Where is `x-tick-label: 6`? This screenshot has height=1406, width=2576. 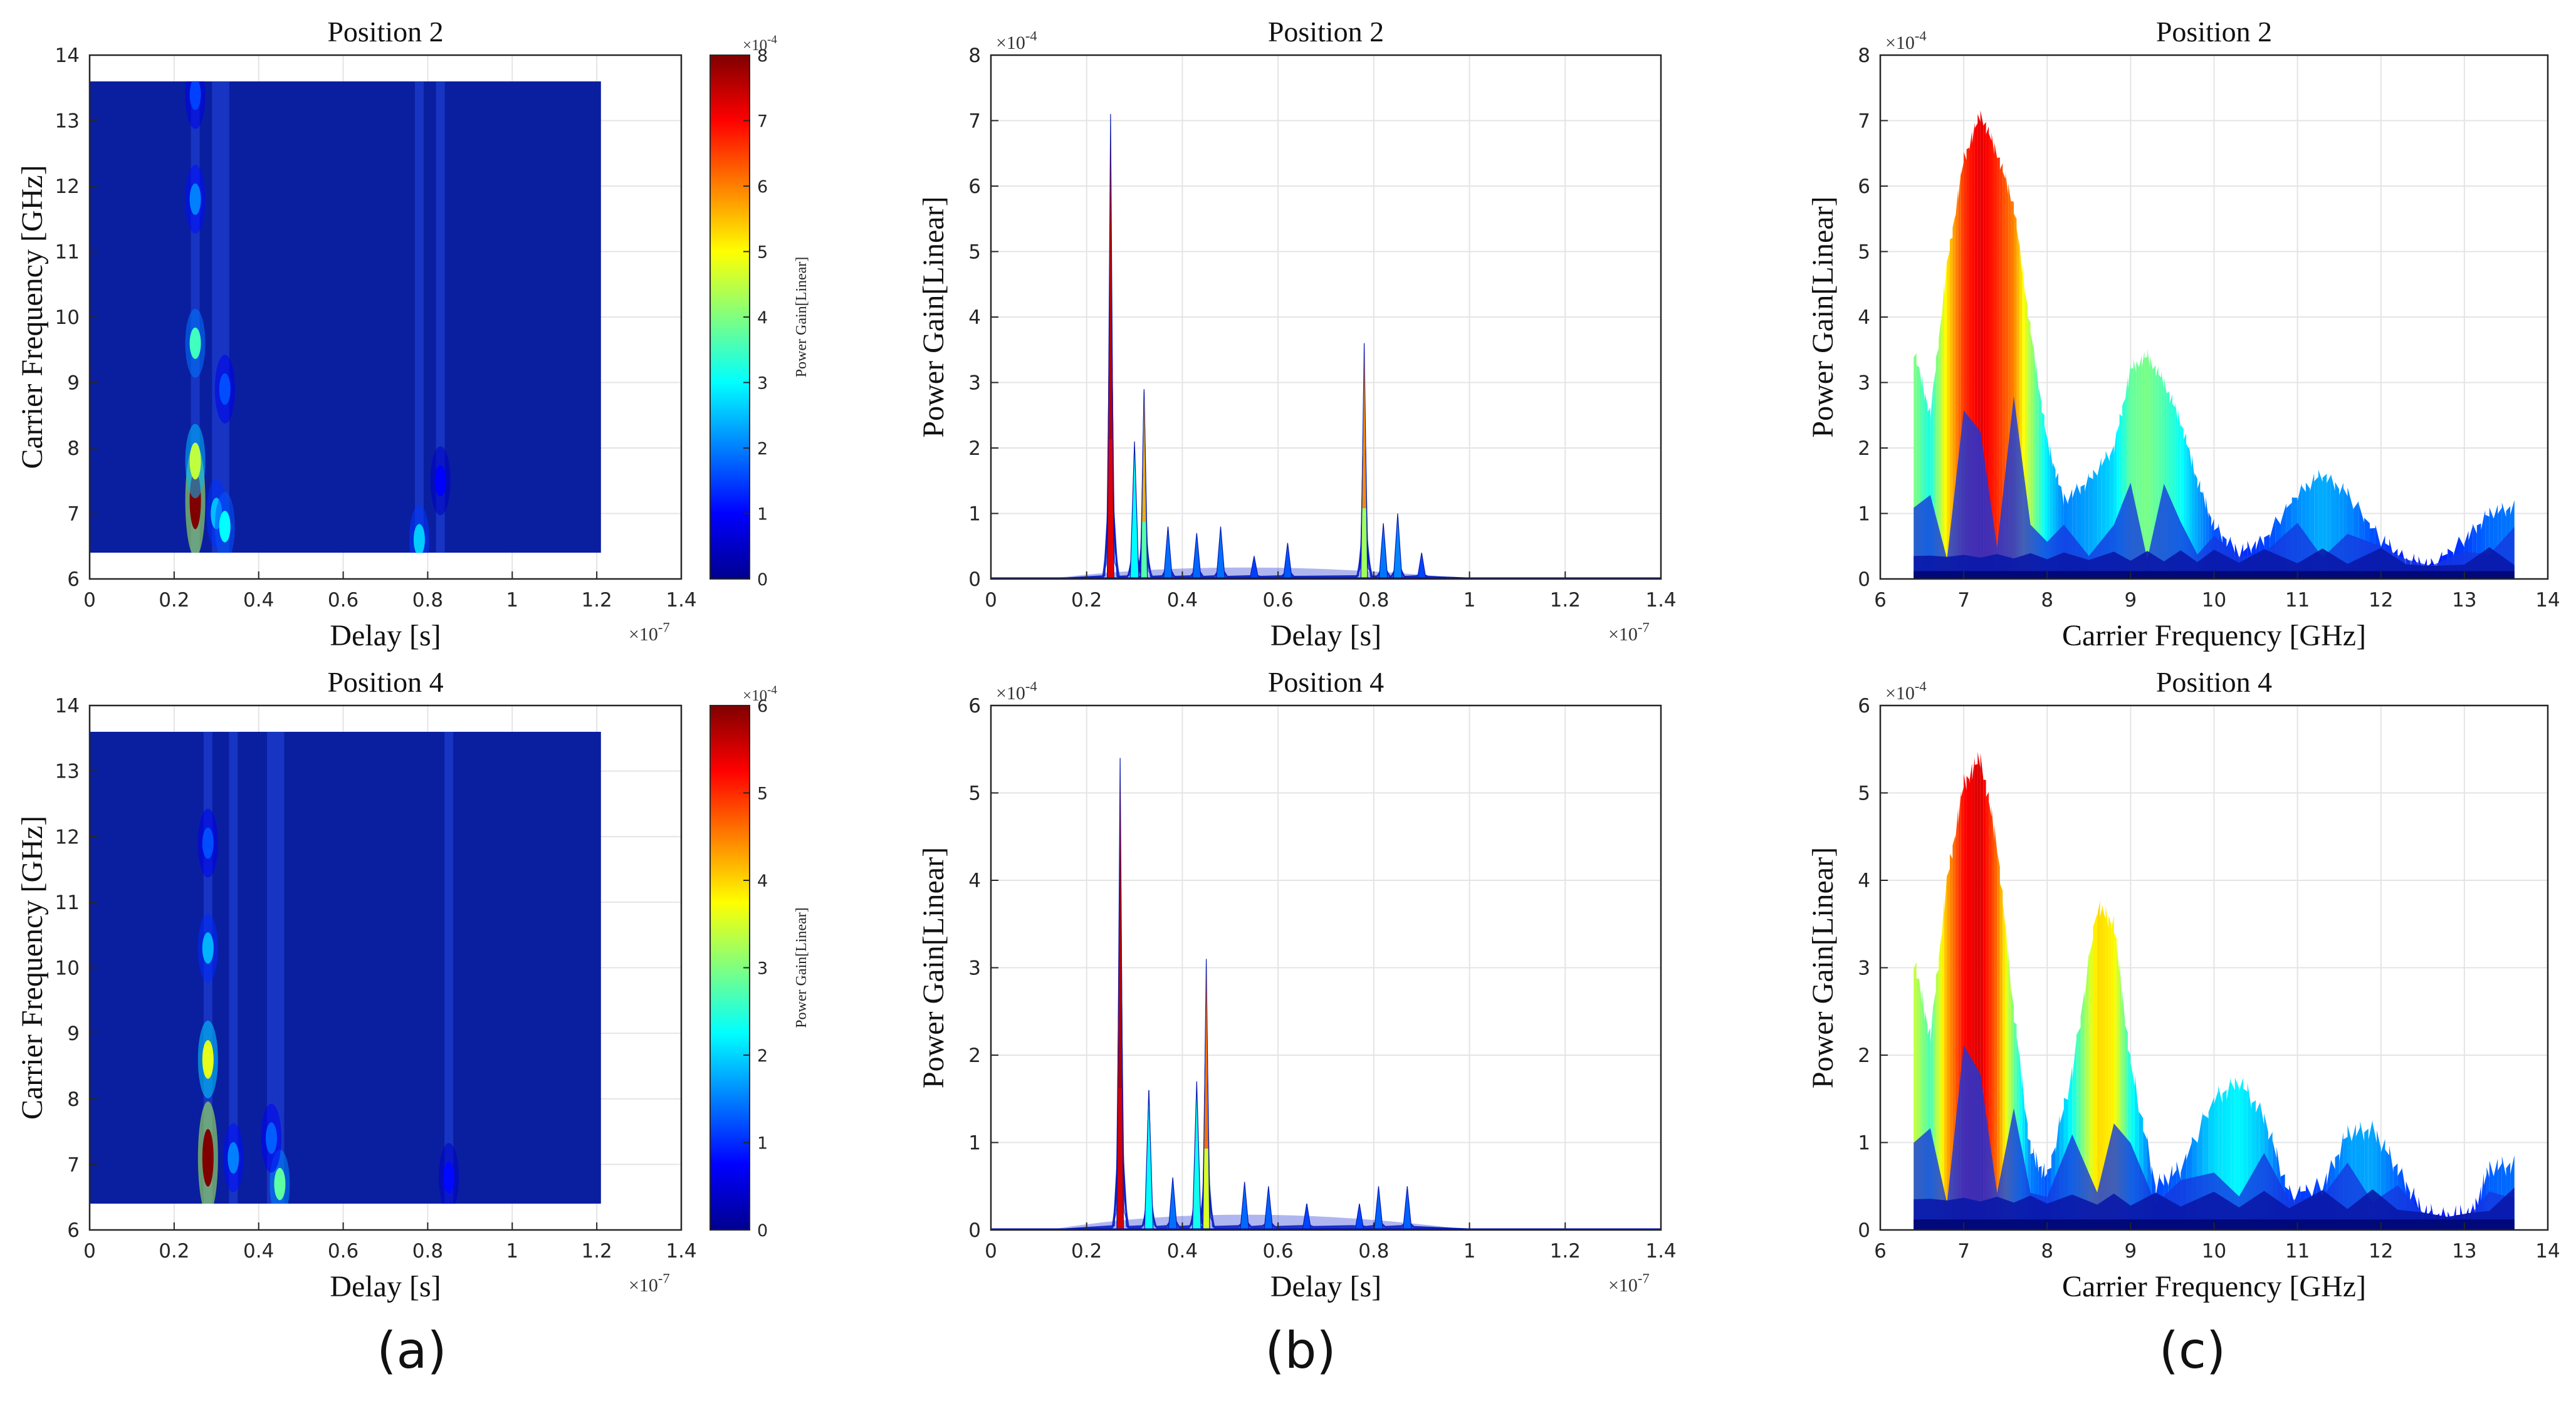 x-tick-label: 6 is located at coordinates (1880, 1251).